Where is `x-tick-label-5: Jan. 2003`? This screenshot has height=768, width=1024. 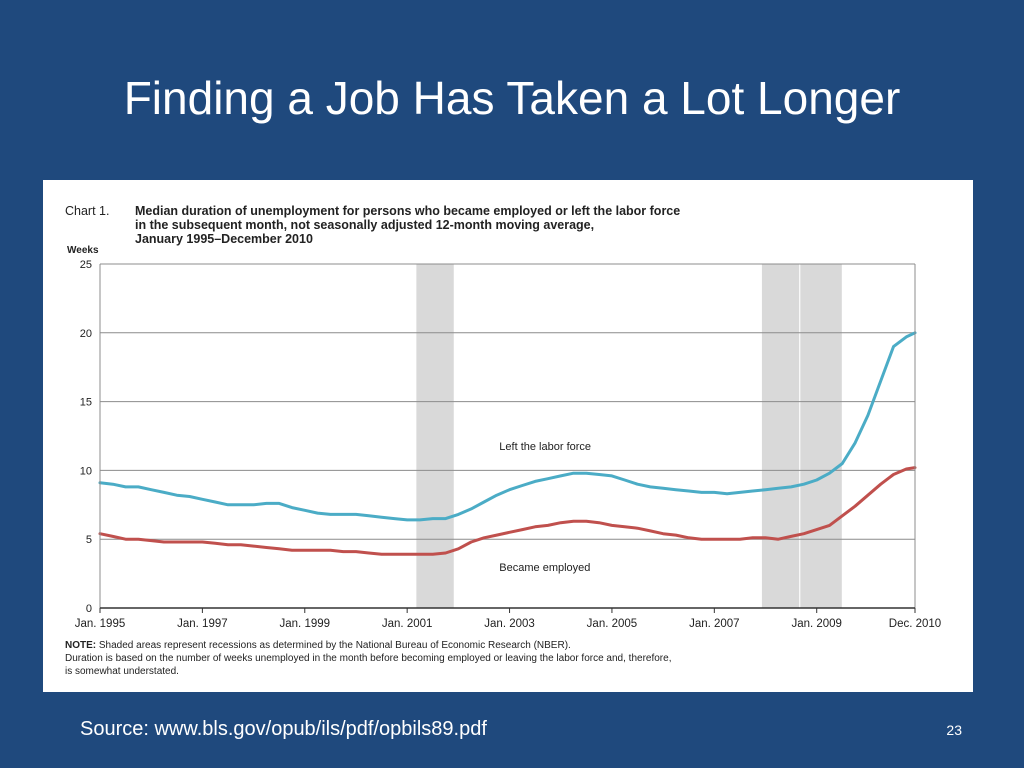
x-tick-label-5: Jan. 2003 is located at coordinates (509, 624).